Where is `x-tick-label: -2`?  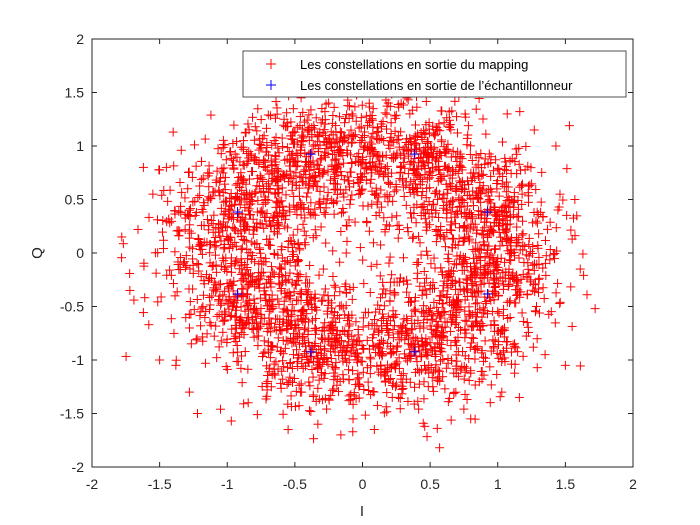
x-tick-label: -2 is located at coordinates (92, 484).